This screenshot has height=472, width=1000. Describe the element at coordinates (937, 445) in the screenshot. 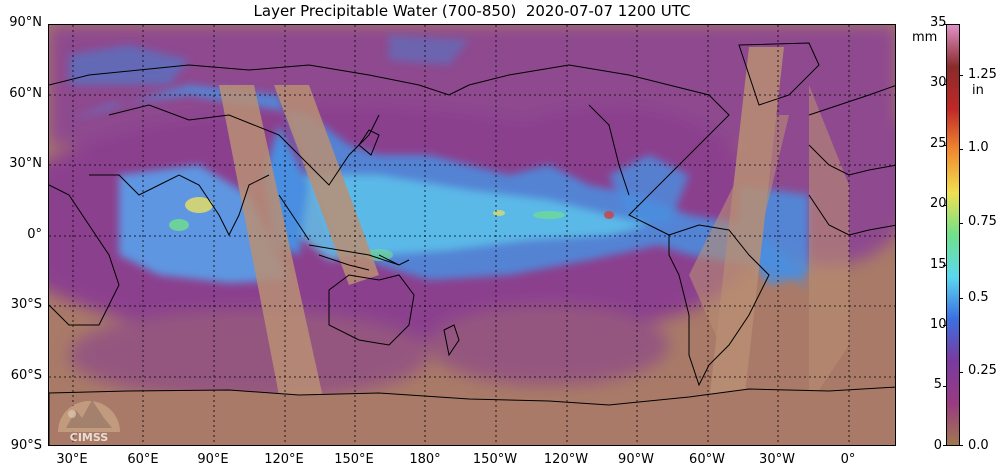

I see `colorbar-mm-tick: 0` at that location.